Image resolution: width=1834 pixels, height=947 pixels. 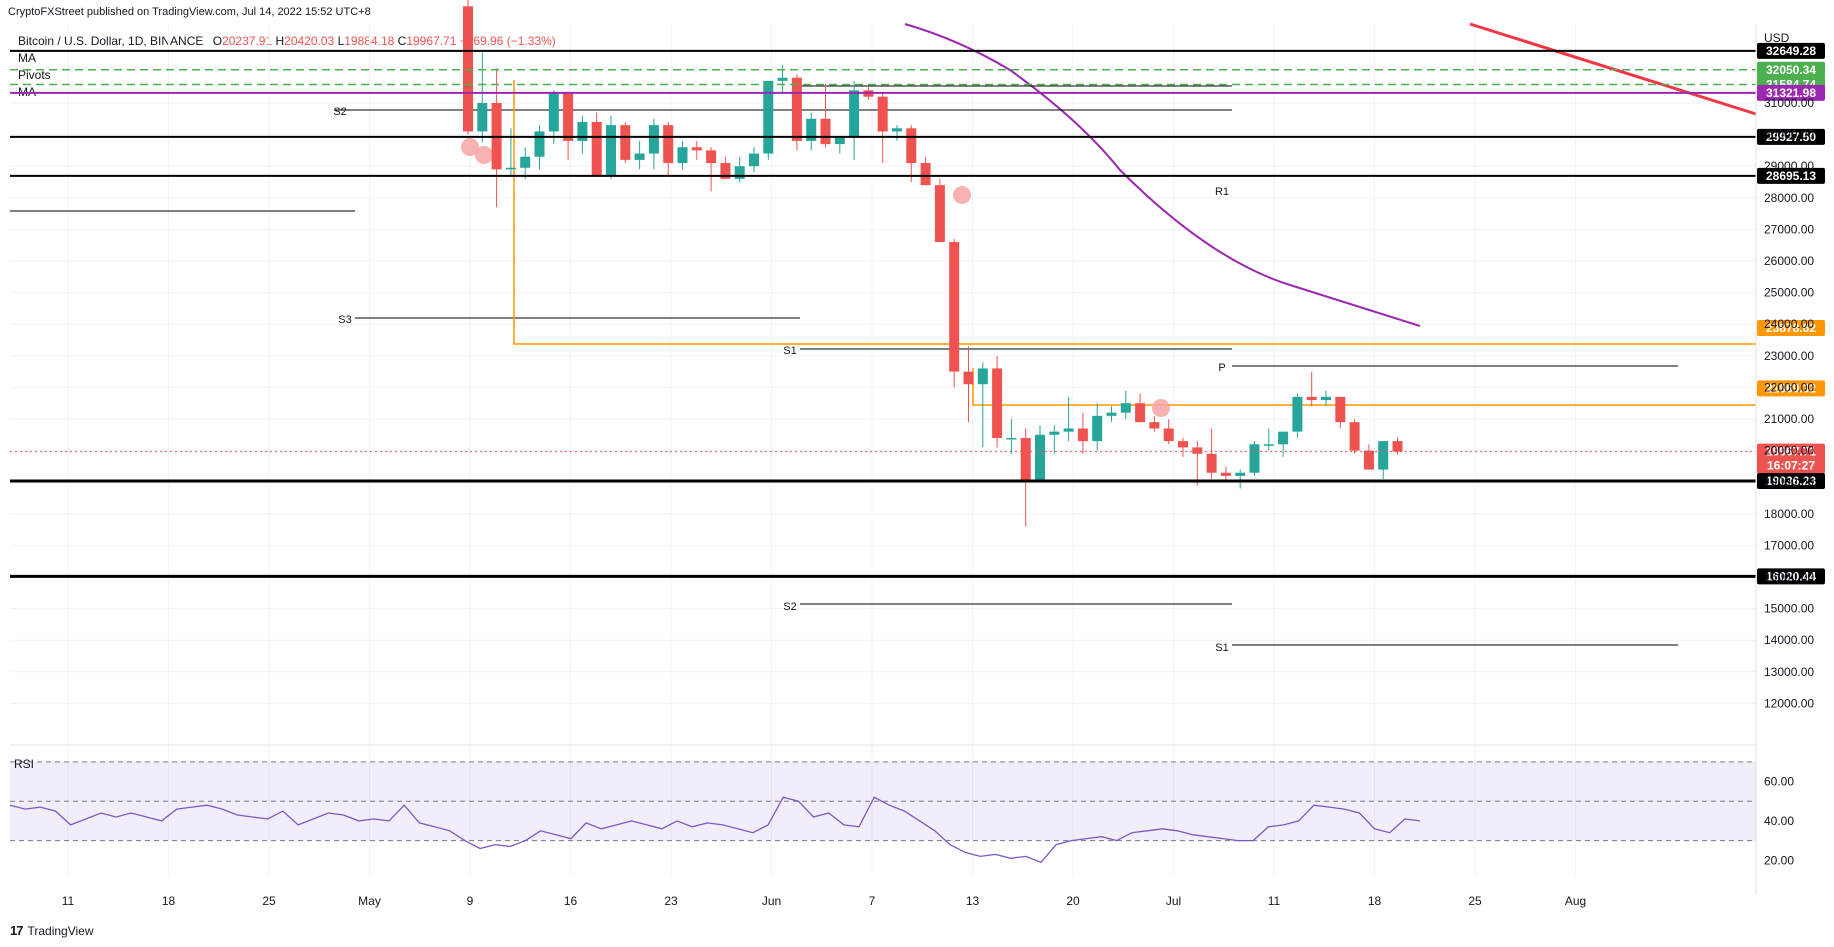 I want to click on x-tick-label: 11, so click(x=1274, y=901).